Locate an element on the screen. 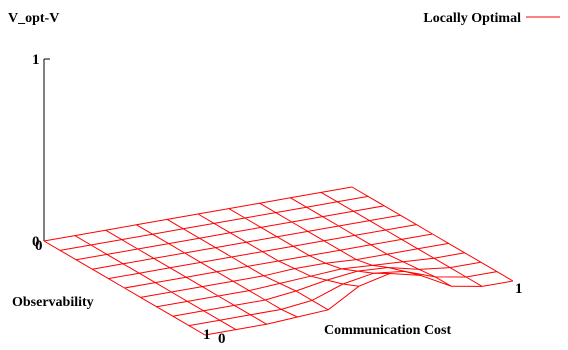 Image resolution: width=568 pixels, height=350 pixels. y-tick-label-0: 0 is located at coordinates (222, 339).